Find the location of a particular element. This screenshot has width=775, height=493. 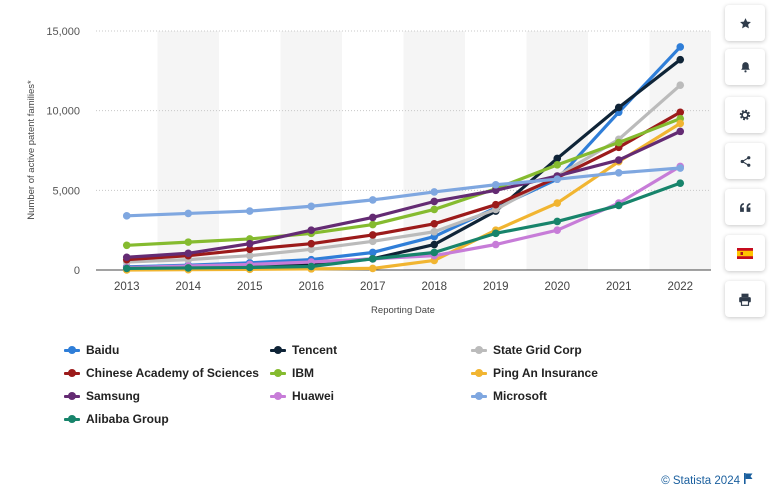

legend-item: Huawei is located at coordinates (302, 396).